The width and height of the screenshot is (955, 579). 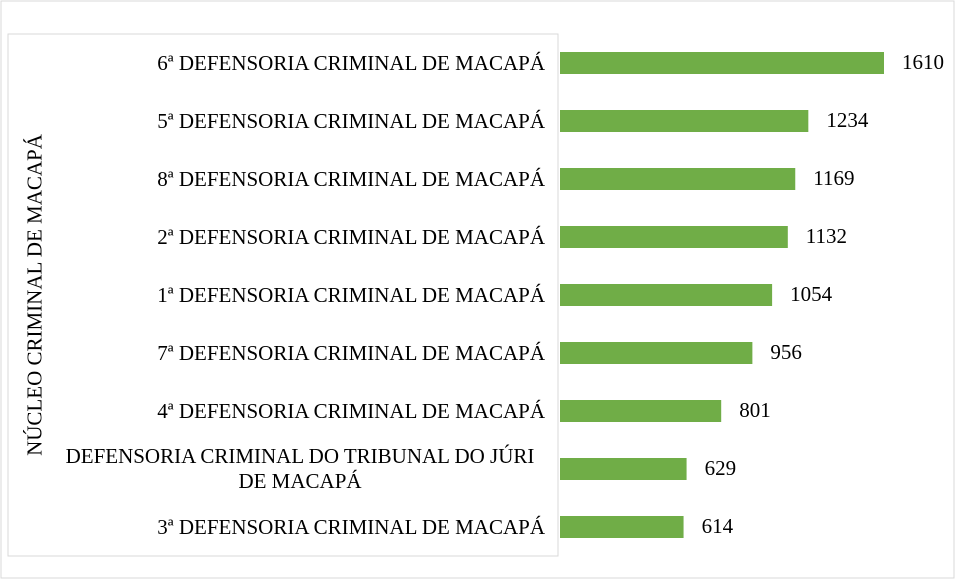 I want to click on category-label: 3ª DEFENSORIA CRIMINAL DE MACAPÁ, so click(x=351, y=526).